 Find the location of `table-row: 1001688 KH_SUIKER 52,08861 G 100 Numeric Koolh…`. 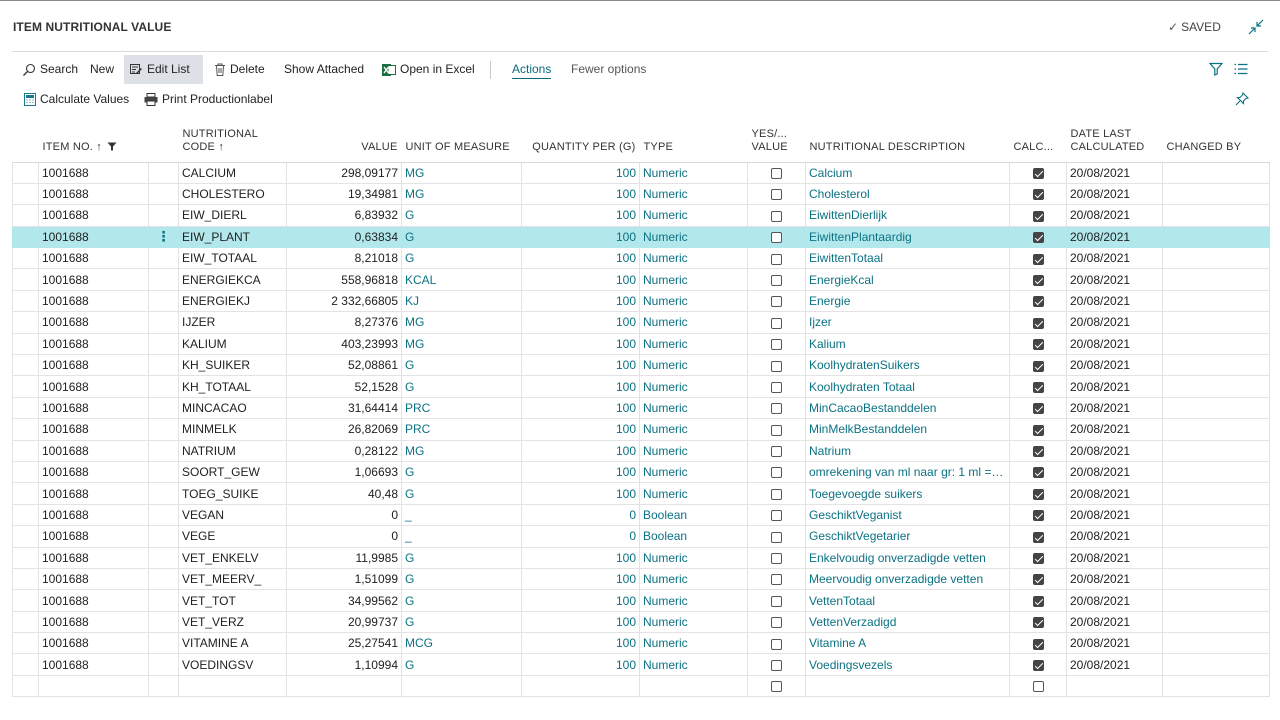

table-row: 1001688 KH_SUIKER 52,08861 G 100 Numeric Koolh… is located at coordinates (641, 365).